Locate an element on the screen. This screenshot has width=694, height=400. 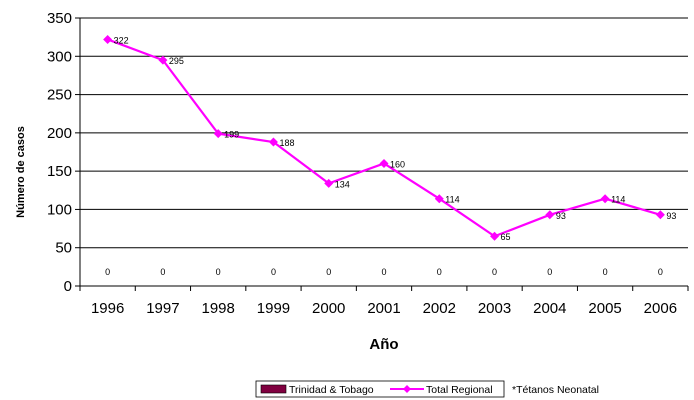
x-tick-label: 1999 is located at coordinates (273, 308).